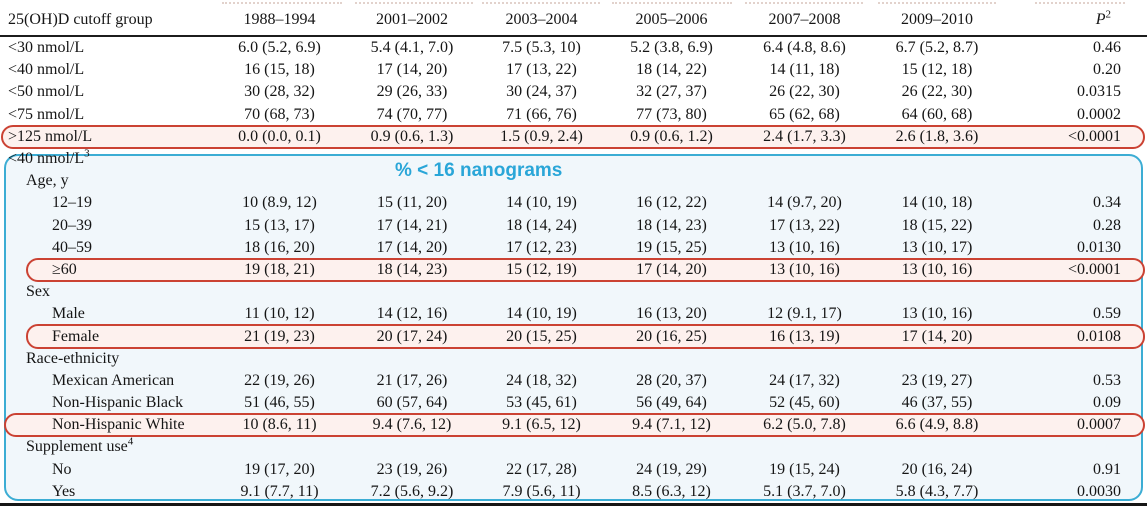 Image resolution: width=1147 pixels, height=507 pixels. Describe the element at coordinates (541, 491) in the screenshot. I see `cell-value: 7.9 (5.6, 11)` at that location.